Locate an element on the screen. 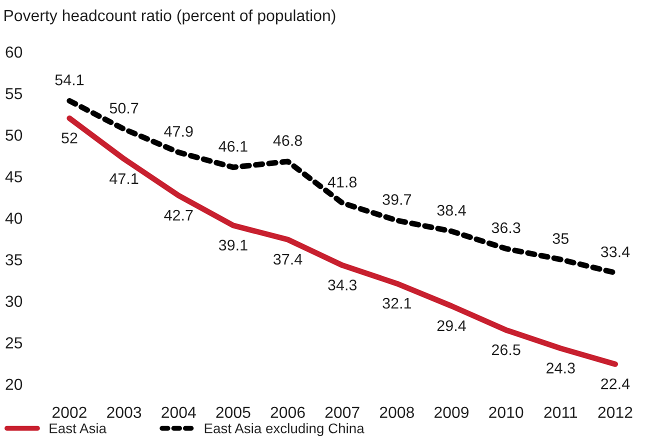  data-label: 47.1 is located at coordinates (124, 178).